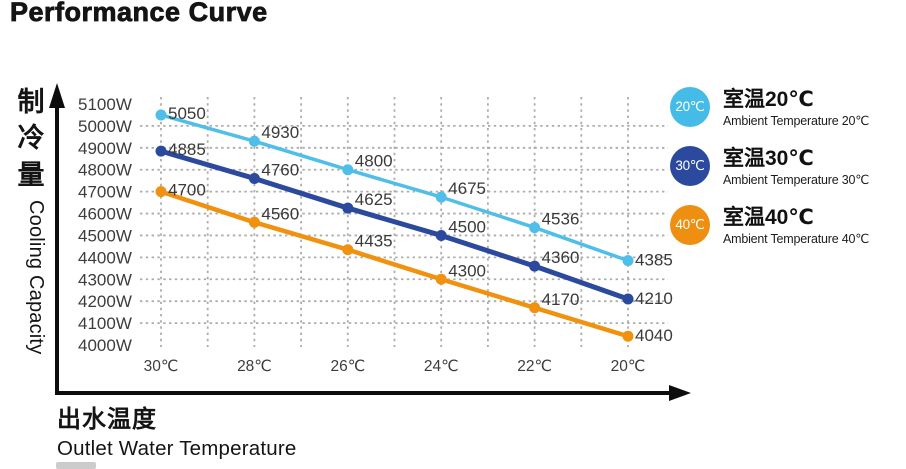 This screenshot has width=906, height=469. Describe the element at coordinates (139, 13) in the screenshot. I see `page-title: Performance Curve` at that location.